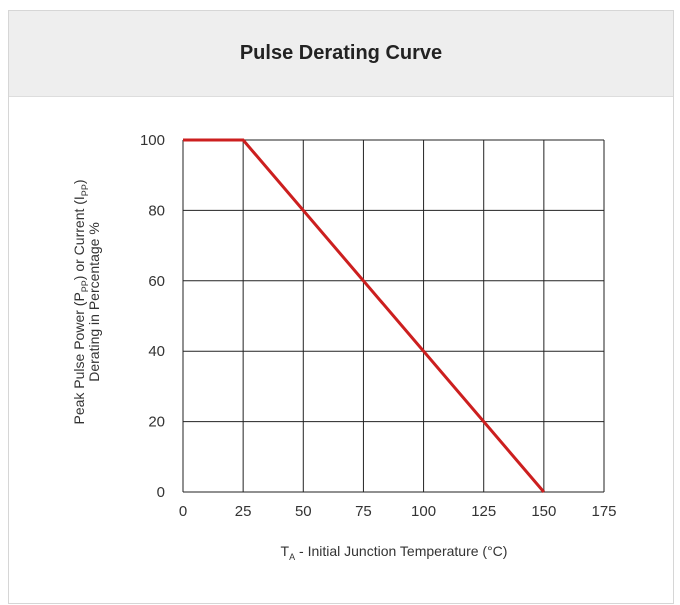 This screenshot has height=605, width=680. Describe the element at coordinates (398, 511) in the screenshot. I see `x-tick-labels: 0 25 50 75 100 125 150 175` at that location.